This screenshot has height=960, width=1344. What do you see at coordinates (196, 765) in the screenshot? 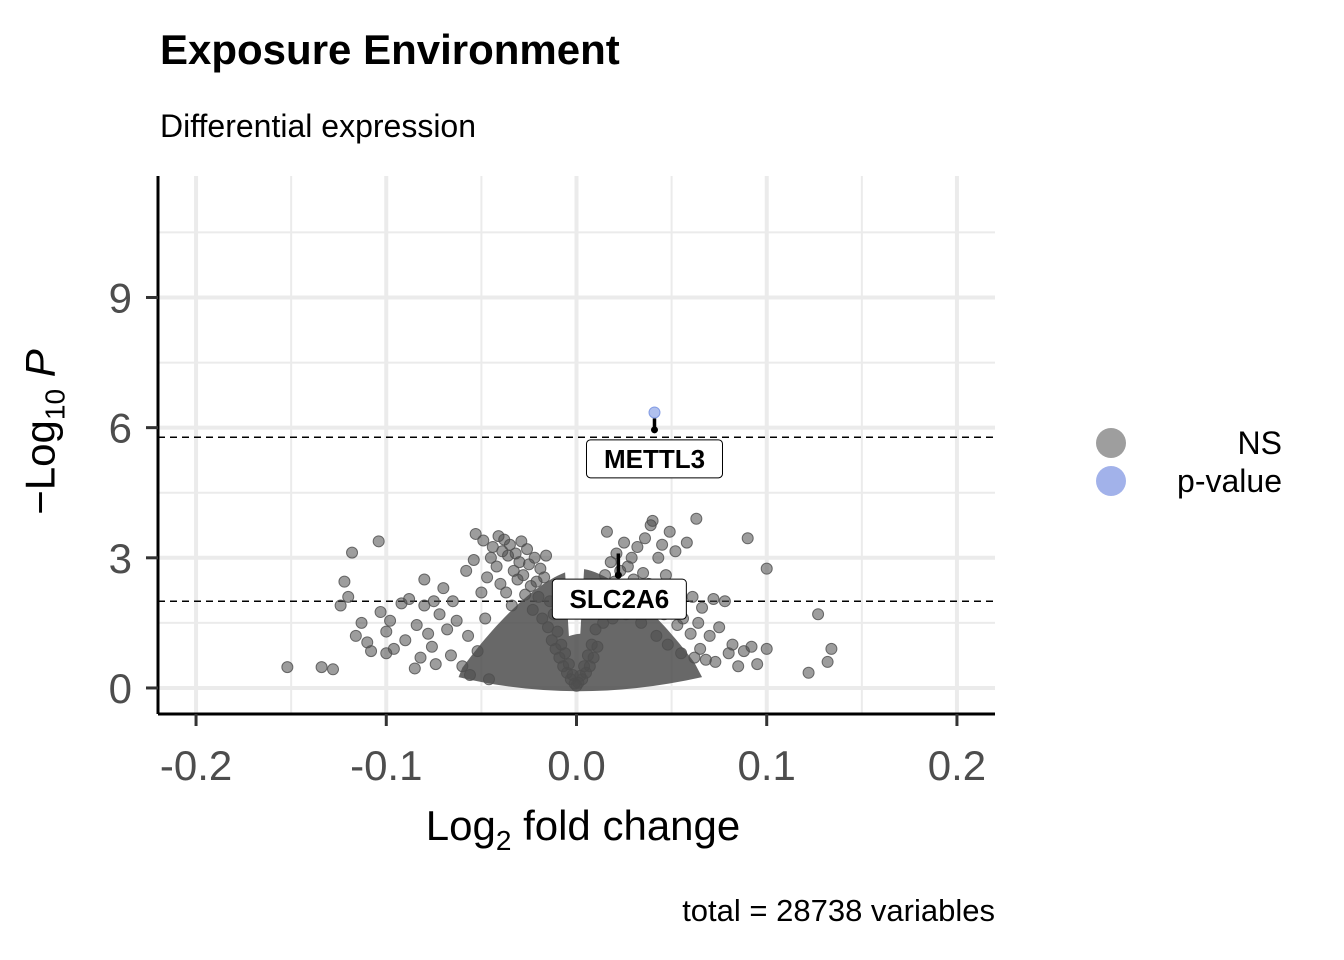
I see `x-tick-label: -0.2` at bounding box center [196, 765].